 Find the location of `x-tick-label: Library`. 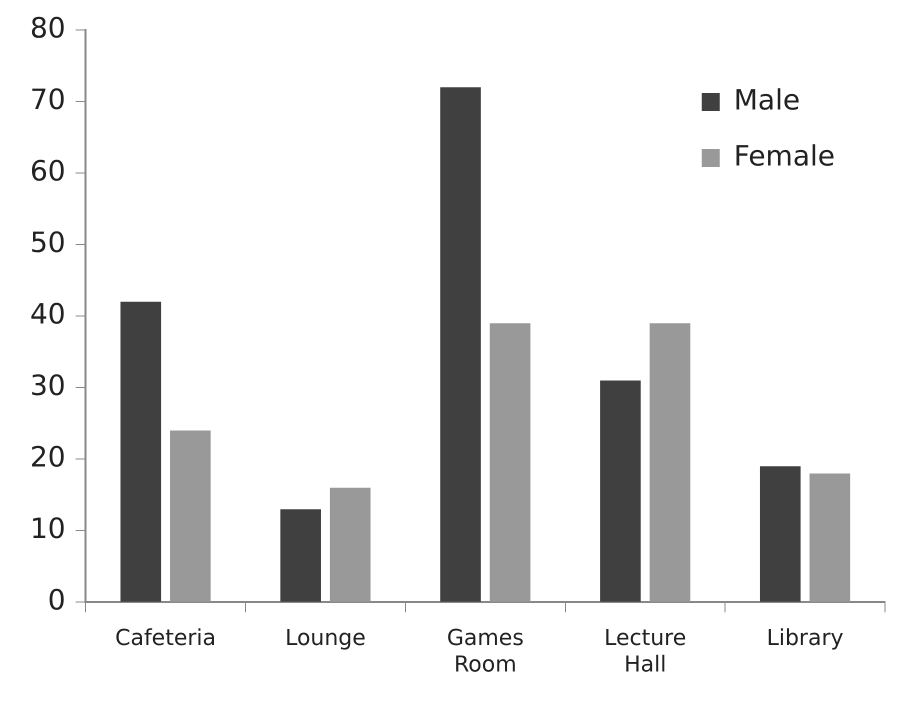

x-tick-label: Library is located at coordinates (805, 639).